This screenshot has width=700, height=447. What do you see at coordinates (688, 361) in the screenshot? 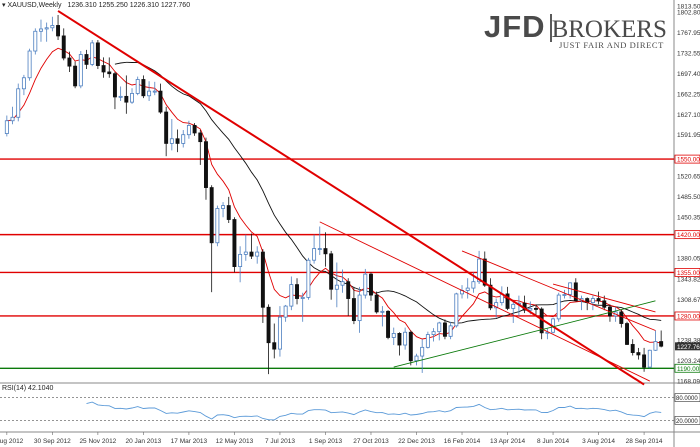
I see `price-tick-label: 1203.24` at bounding box center [688, 361].